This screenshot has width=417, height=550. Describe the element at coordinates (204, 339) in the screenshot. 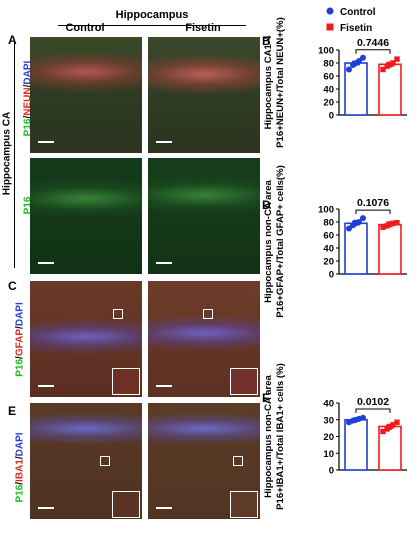

I see `micrograph-gfap-fisetin` at that location.